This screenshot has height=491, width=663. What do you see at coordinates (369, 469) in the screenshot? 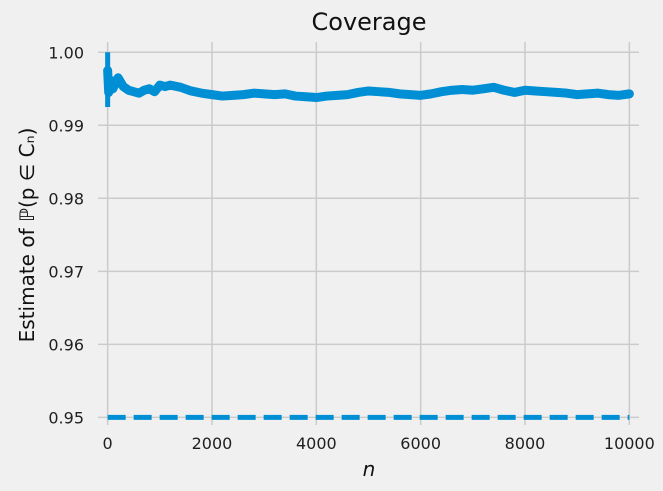
I see `x-axis-label: n` at bounding box center [369, 469].